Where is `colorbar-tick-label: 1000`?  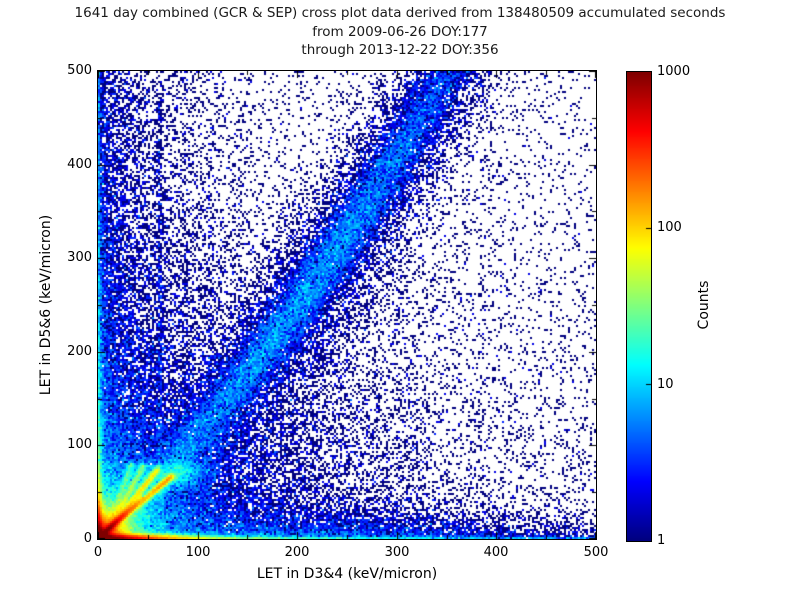 colorbar-tick-label: 1000 is located at coordinates (674, 71).